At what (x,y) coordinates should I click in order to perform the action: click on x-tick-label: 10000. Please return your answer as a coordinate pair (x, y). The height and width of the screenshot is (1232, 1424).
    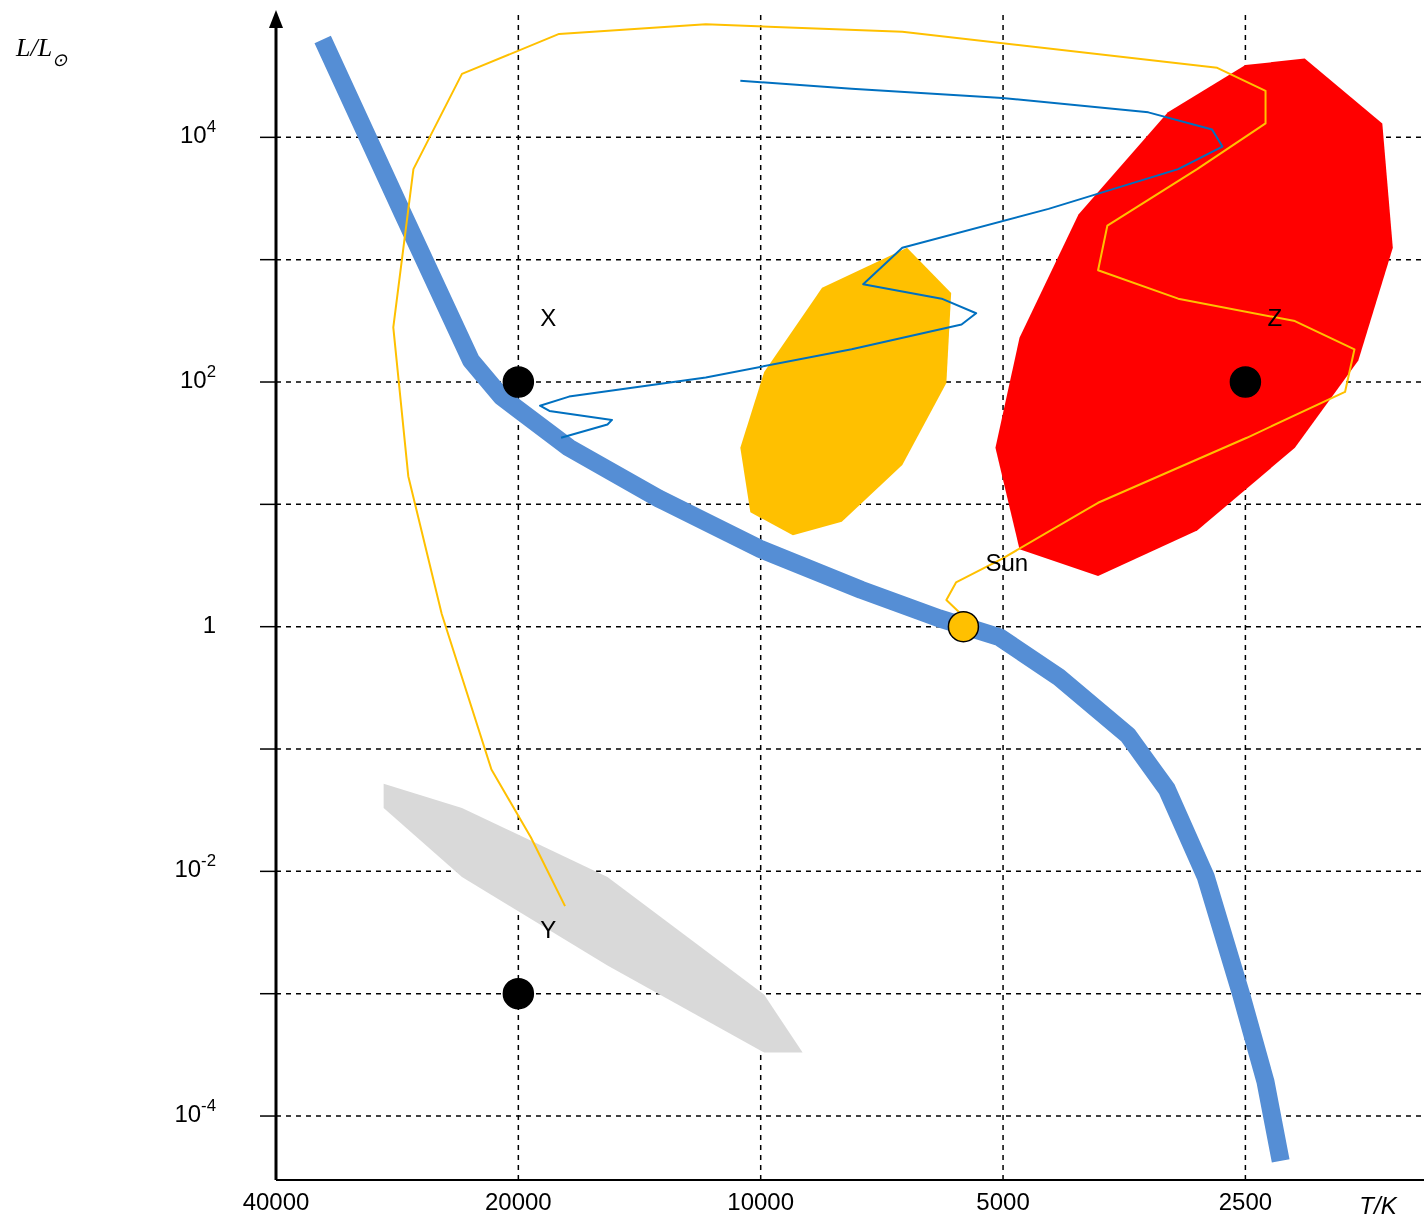
    Looking at the image, I should click on (761, 1201).